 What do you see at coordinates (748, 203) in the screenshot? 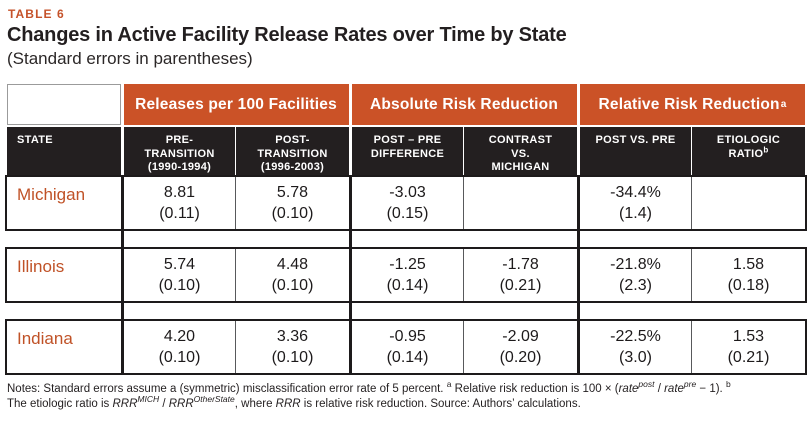
I see `cell-etiologic-ratio` at bounding box center [748, 203].